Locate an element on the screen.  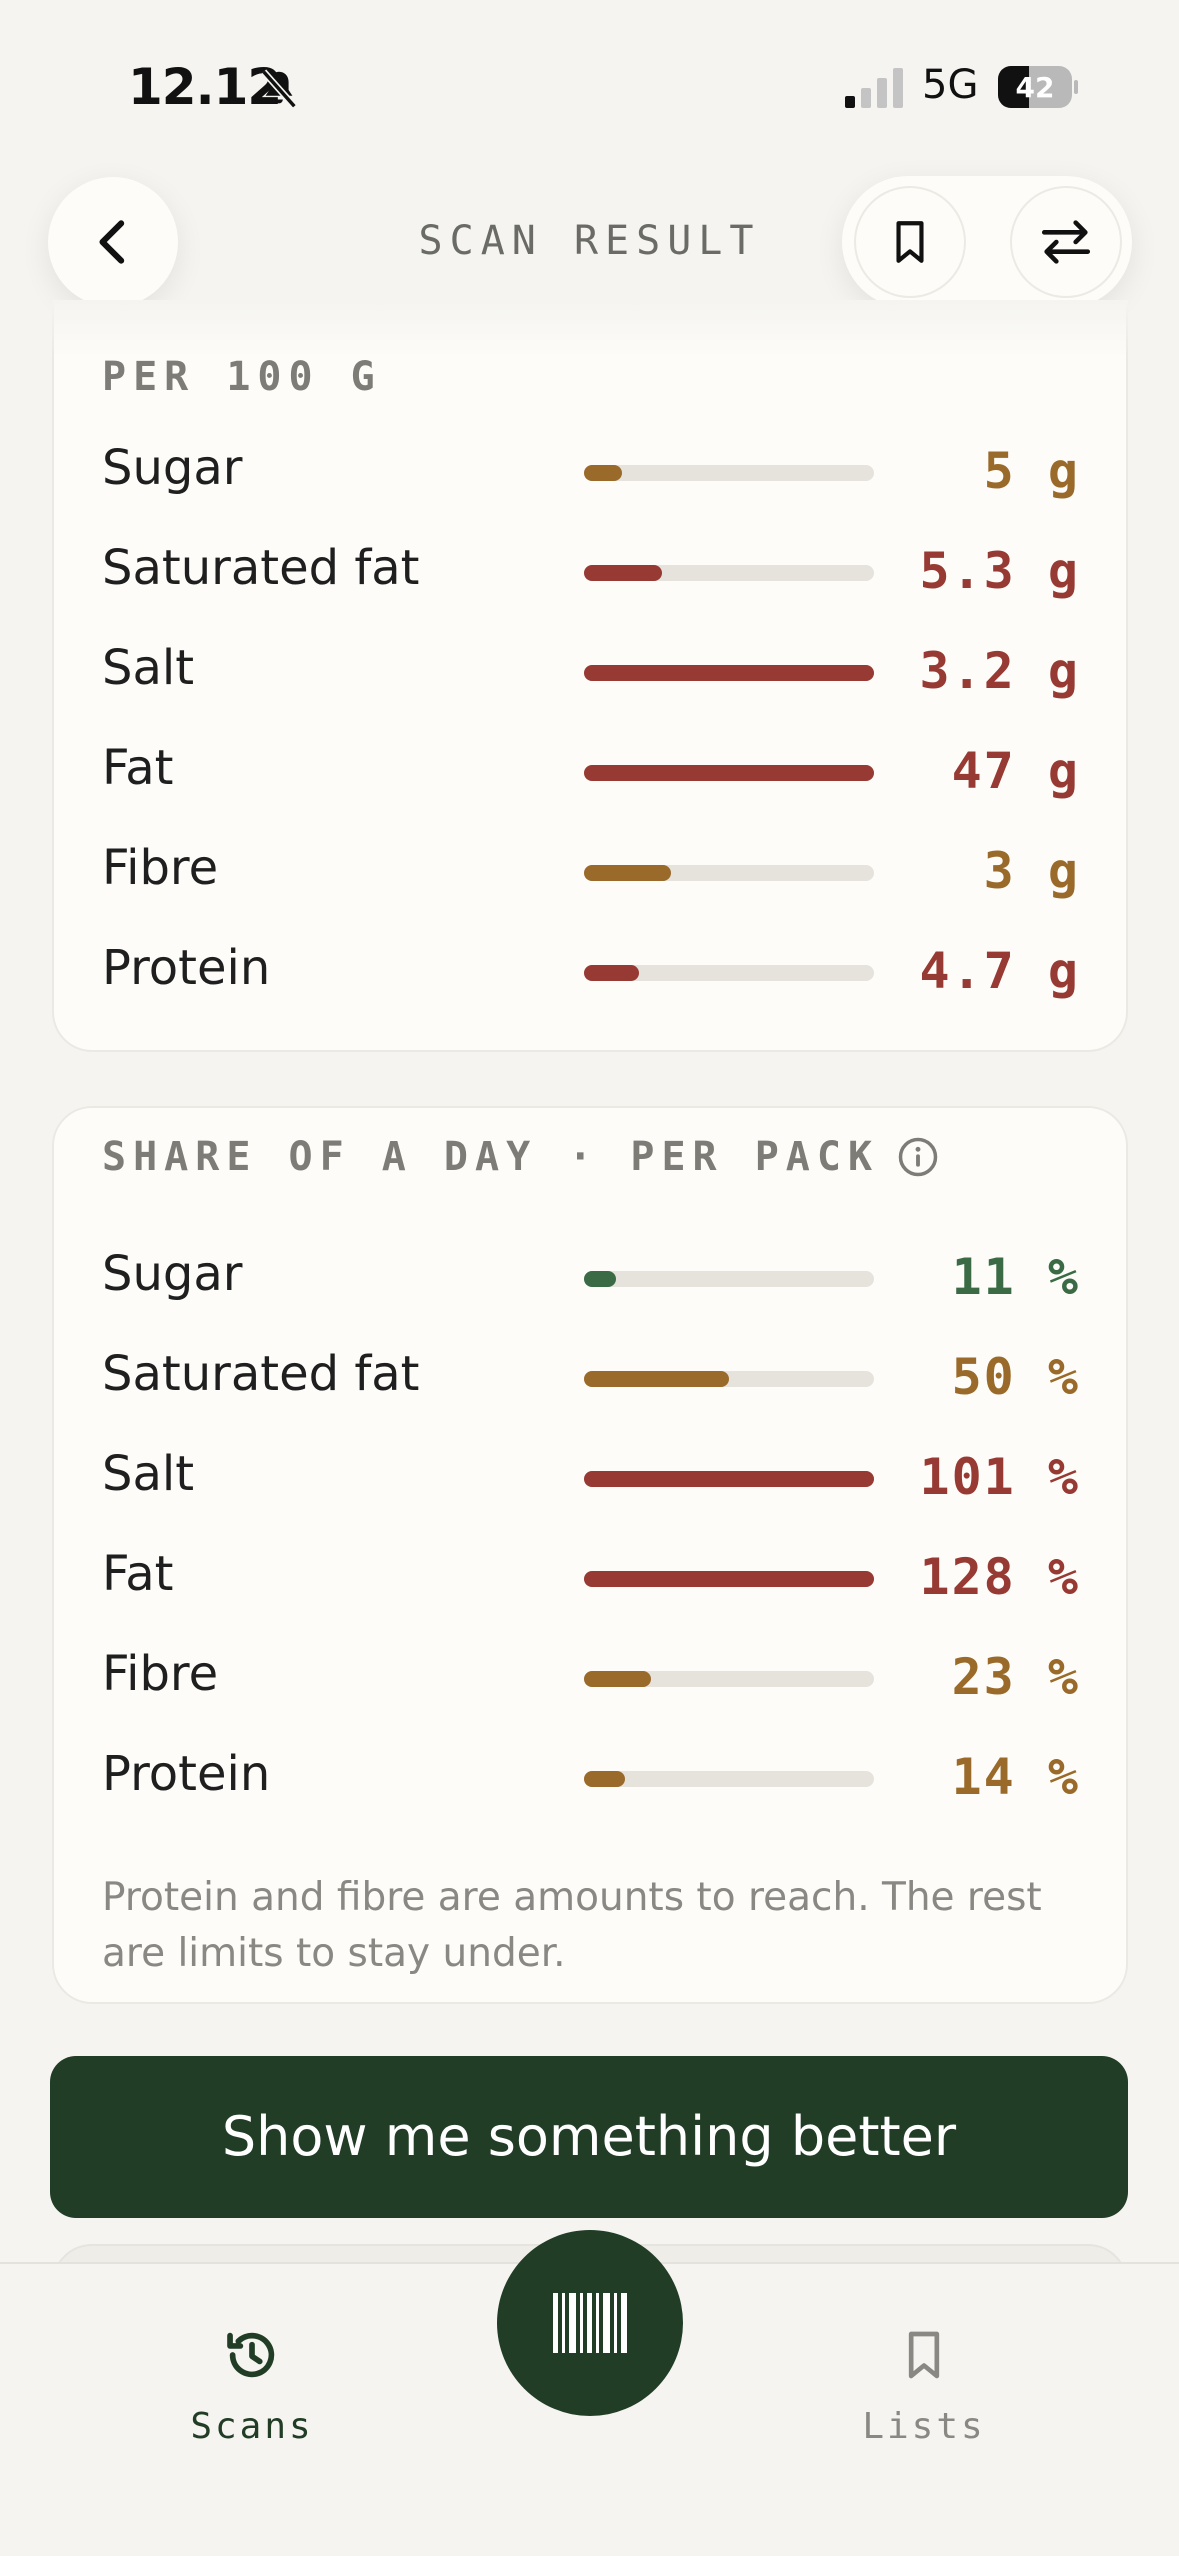
nutrient-value-group: 50 % is located at coordinates (1016, 1377).